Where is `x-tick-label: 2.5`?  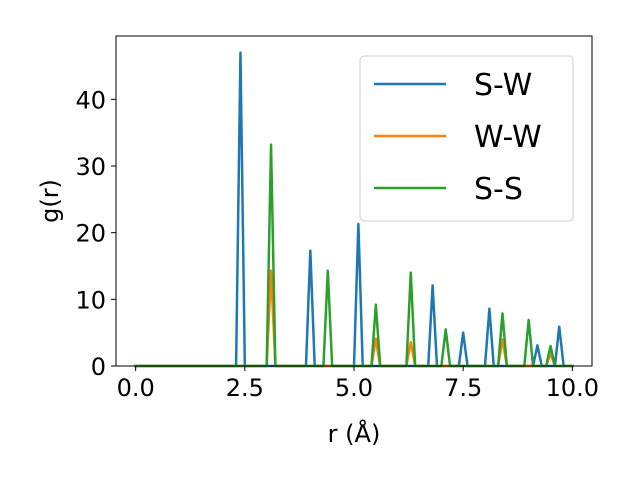 x-tick-label: 2.5 is located at coordinates (245, 388).